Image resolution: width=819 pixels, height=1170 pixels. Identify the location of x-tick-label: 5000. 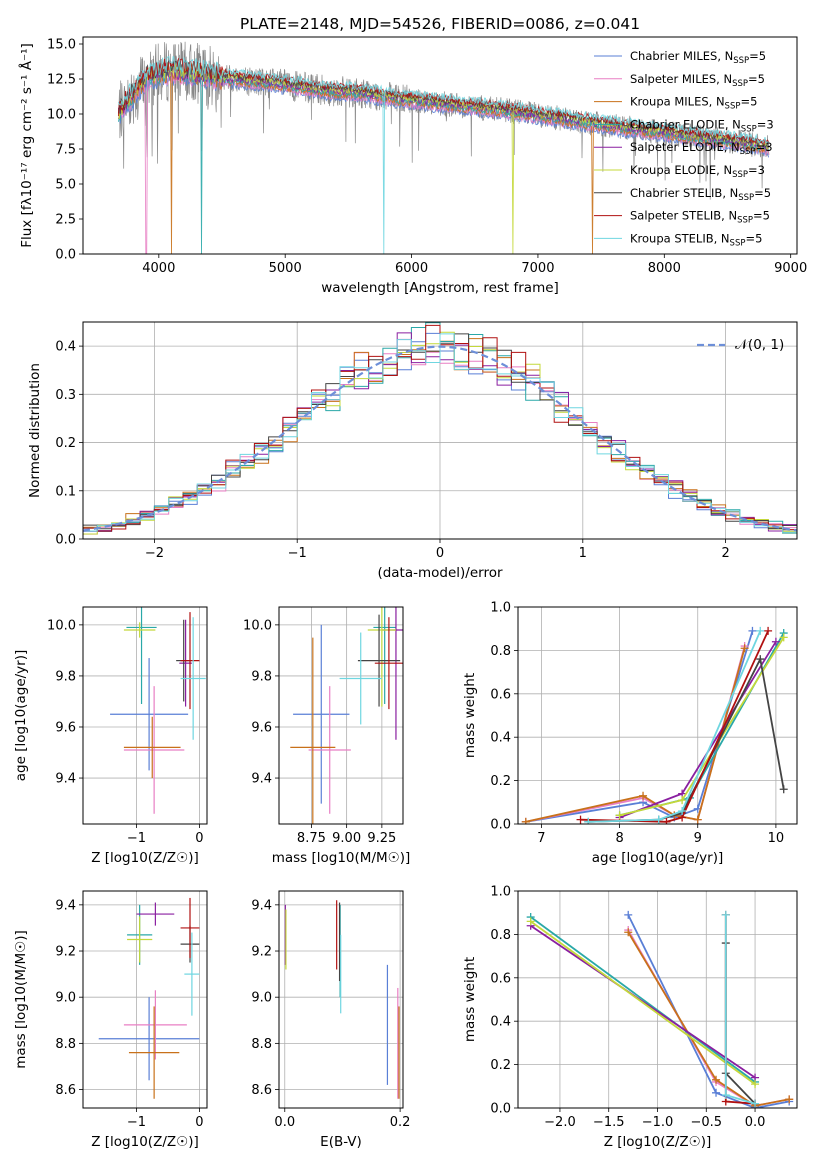
(285, 268).